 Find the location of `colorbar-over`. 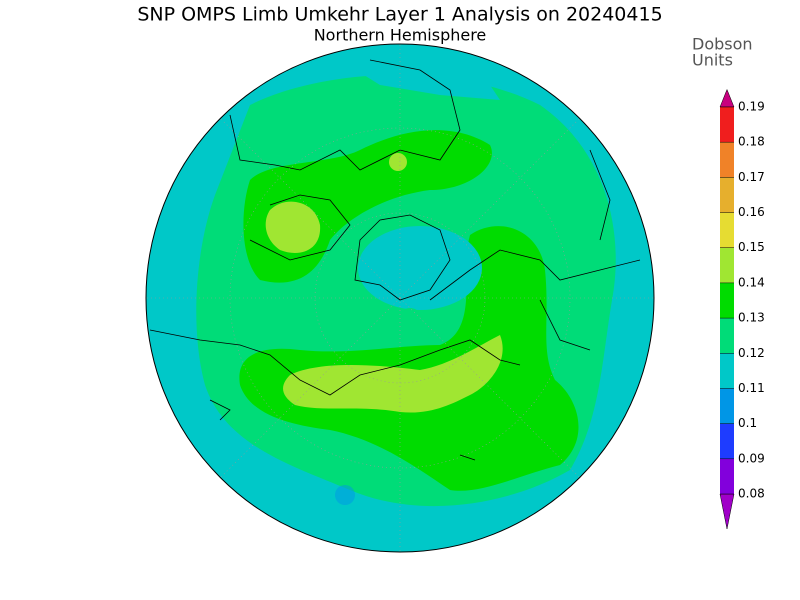

colorbar-over is located at coordinates (727, 98).